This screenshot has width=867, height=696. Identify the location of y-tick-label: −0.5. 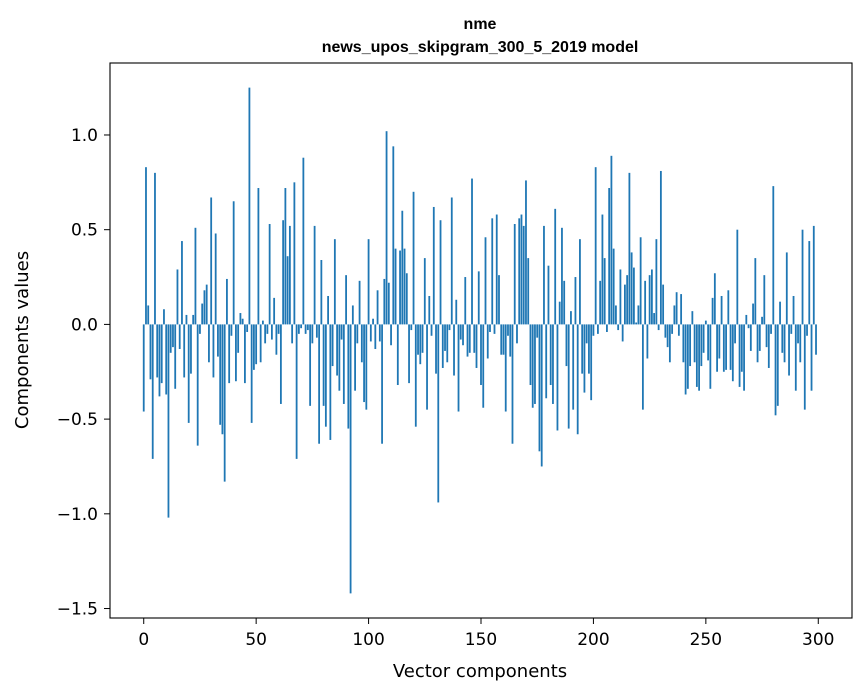
(77, 420).